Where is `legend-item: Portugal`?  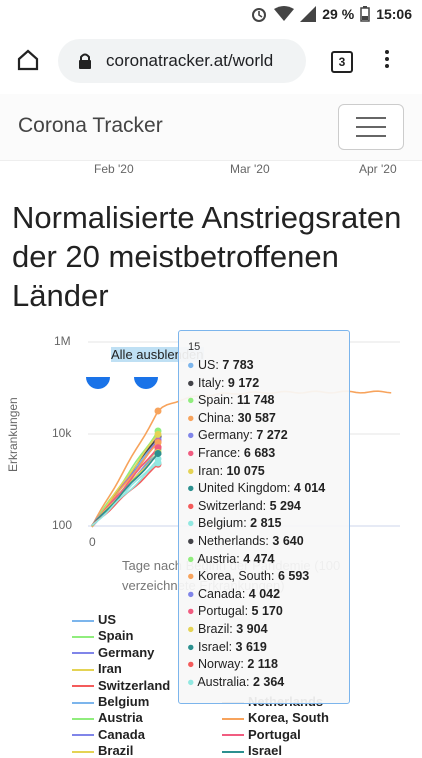 legend-item: Portugal is located at coordinates (261, 734).